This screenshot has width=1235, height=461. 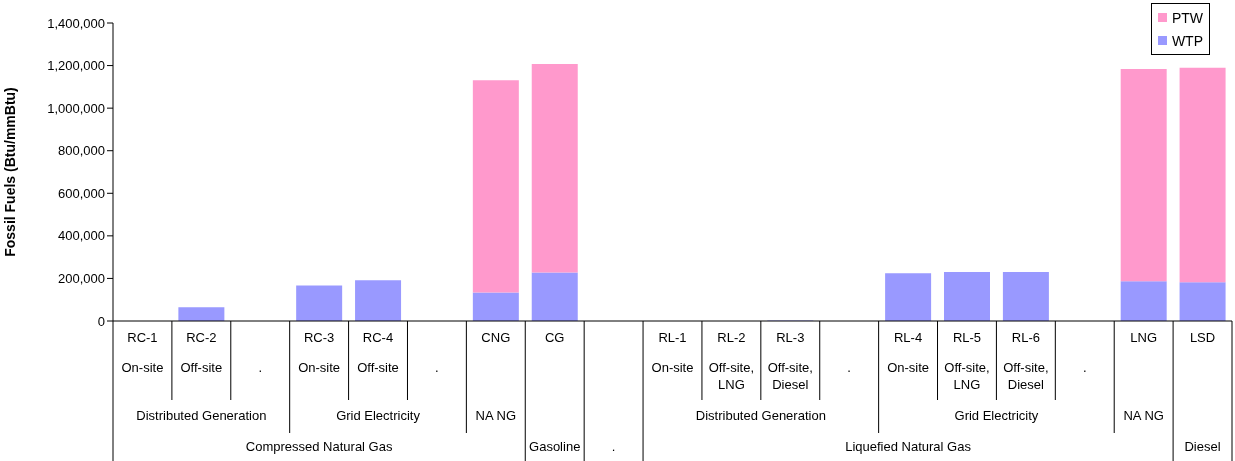 I want to click on x-tick-label: CG, so click(x=554, y=337).